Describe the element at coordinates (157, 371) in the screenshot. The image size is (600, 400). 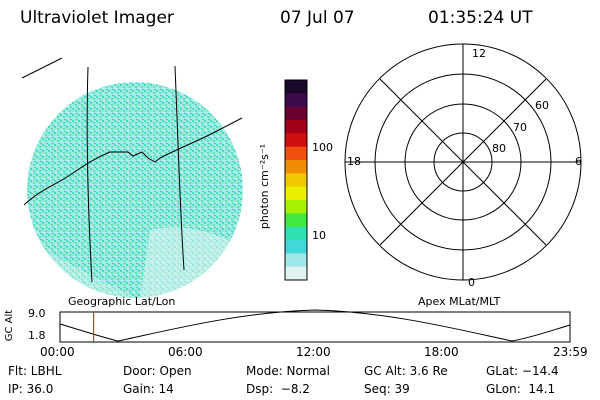
I see `info-door: Door: Open` at that location.